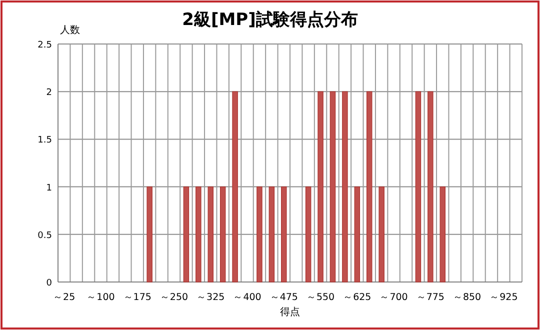  Describe the element at coordinates (290, 312) in the screenshot. I see `x-axis-title: 得点` at that location.